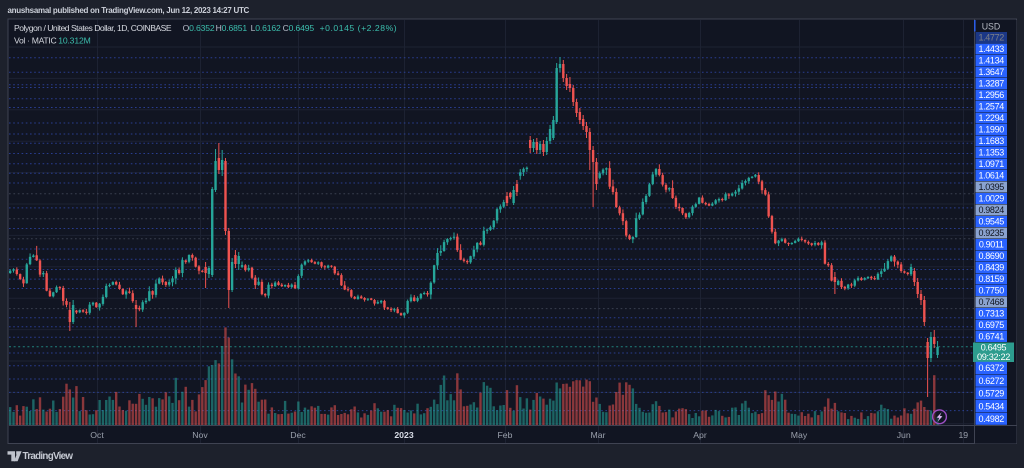  What do you see at coordinates (991, 381) in the screenshot?
I see `svg-text: 0.6272` at bounding box center [991, 381].